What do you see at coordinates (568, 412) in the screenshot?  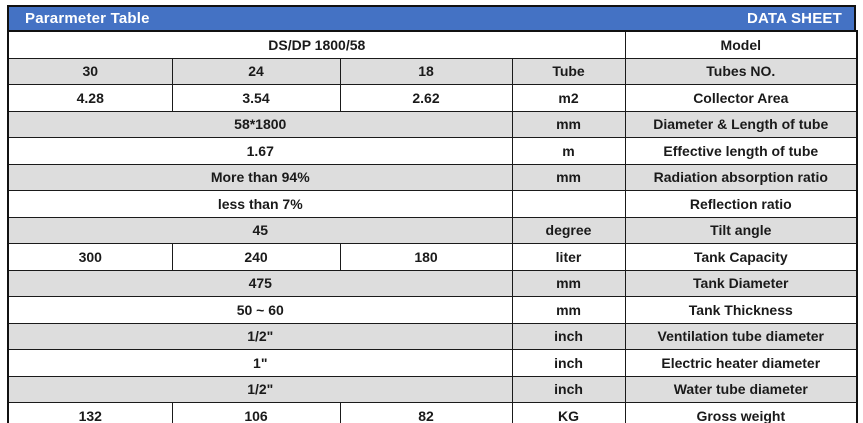 I see `table-cell: KG` at bounding box center [568, 412].